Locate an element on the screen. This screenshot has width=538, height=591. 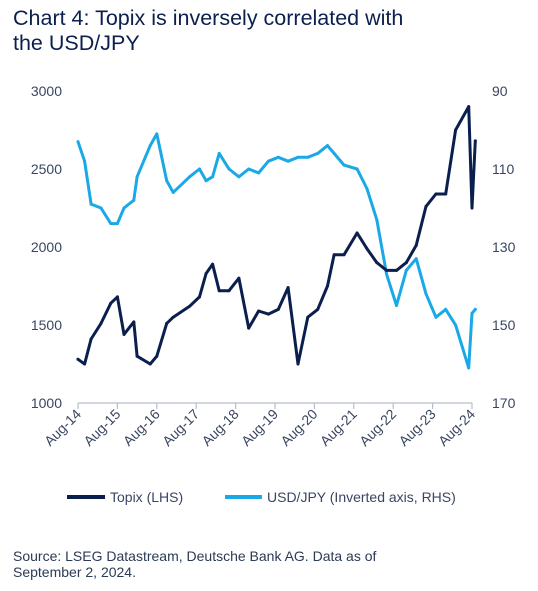
x-tick-label: Aug-20 is located at coordinates (298, 427).